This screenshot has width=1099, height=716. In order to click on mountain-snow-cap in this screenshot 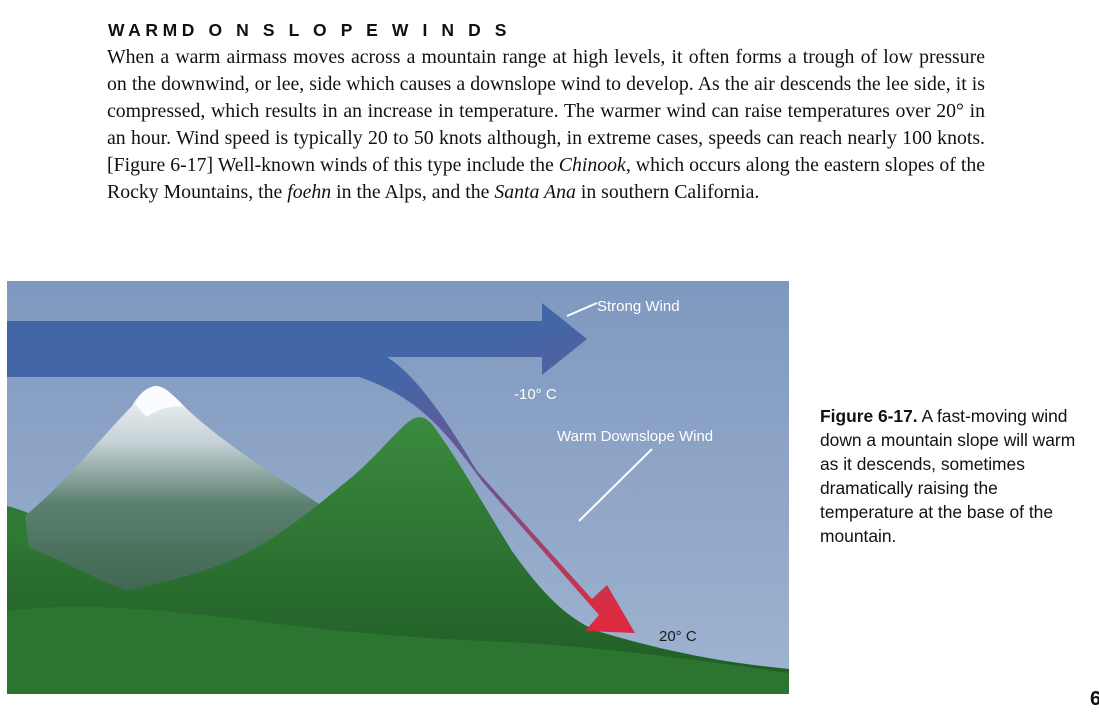, I will do `click(159, 401)`.